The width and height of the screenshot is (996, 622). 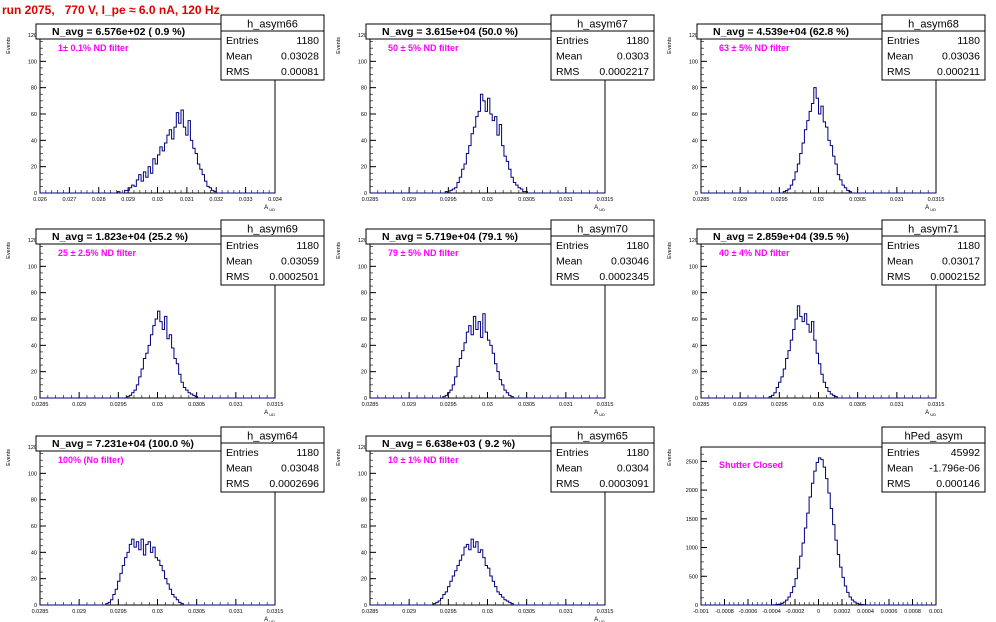 What do you see at coordinates (912, 612) in the screenshot?
I see `x-tick-label: 0.0008` at bounding box center [912, 612].